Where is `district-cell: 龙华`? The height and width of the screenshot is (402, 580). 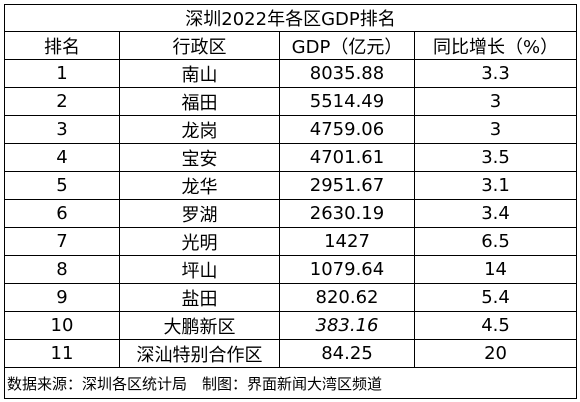 district-cell: 龙华 is located at coordinates (199, 185).